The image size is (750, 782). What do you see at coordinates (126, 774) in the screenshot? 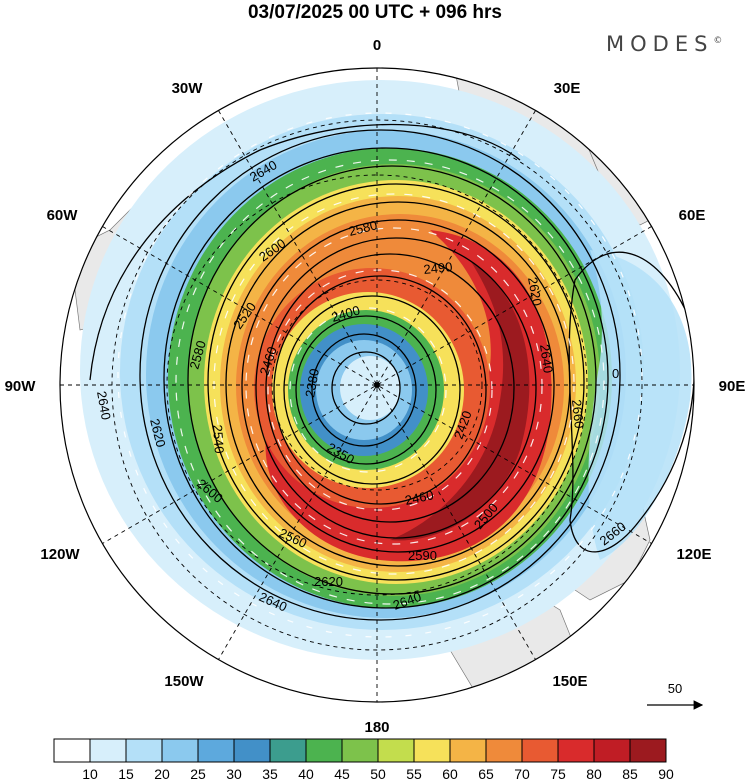
I see `colorbar-tick-label: 15` at bounding box center [126, 774].